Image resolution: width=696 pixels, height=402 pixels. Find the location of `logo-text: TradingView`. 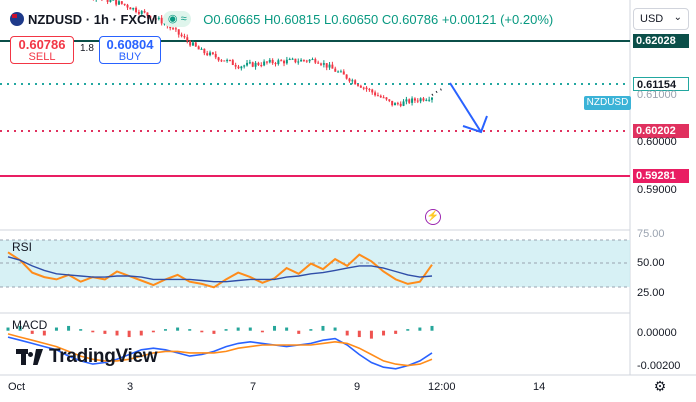

logo-text: TradingView is located at coordinates (103, 356).